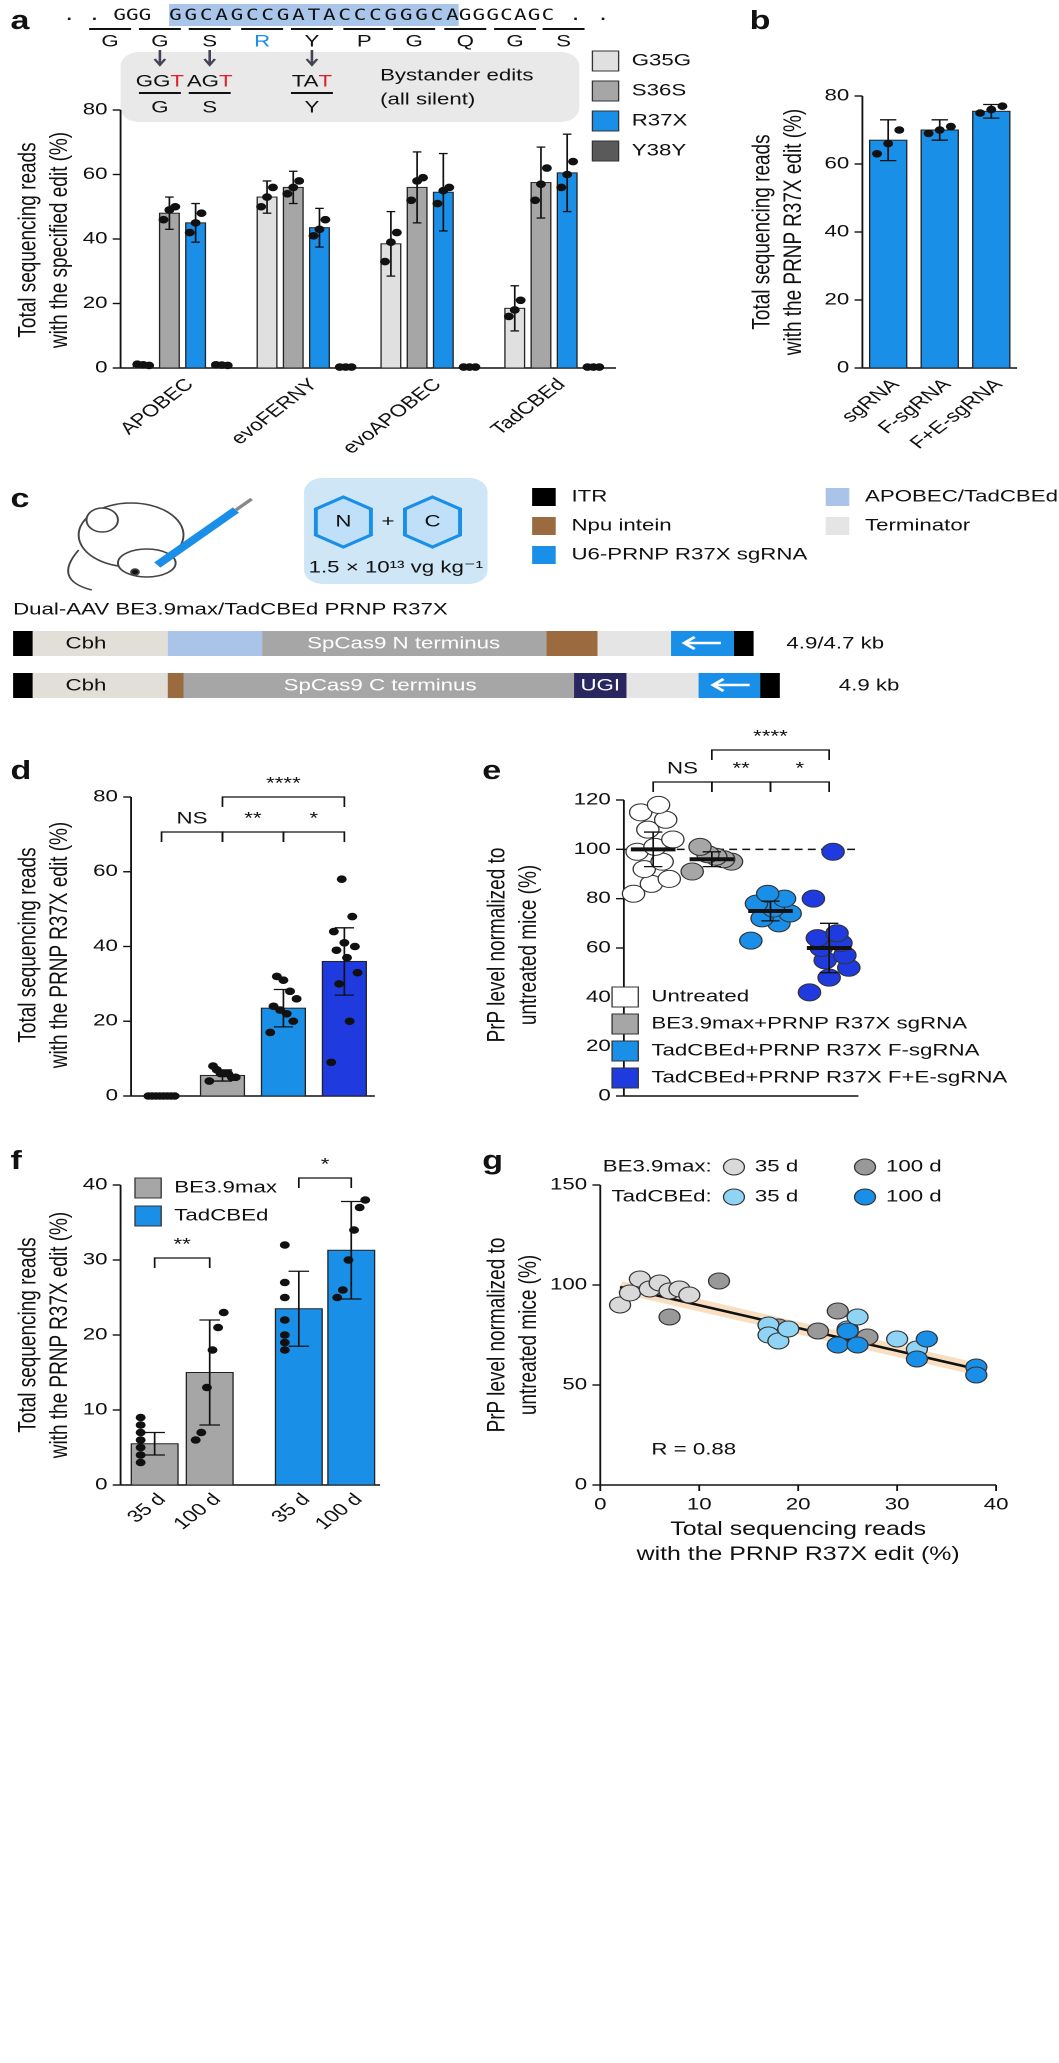 This screenshot has width=1059, height=2063. Describe the element at coordinates (58, 945) in the screenshot. I see `y-axis-label: with the PRNP R37X edit (%)` at that location.